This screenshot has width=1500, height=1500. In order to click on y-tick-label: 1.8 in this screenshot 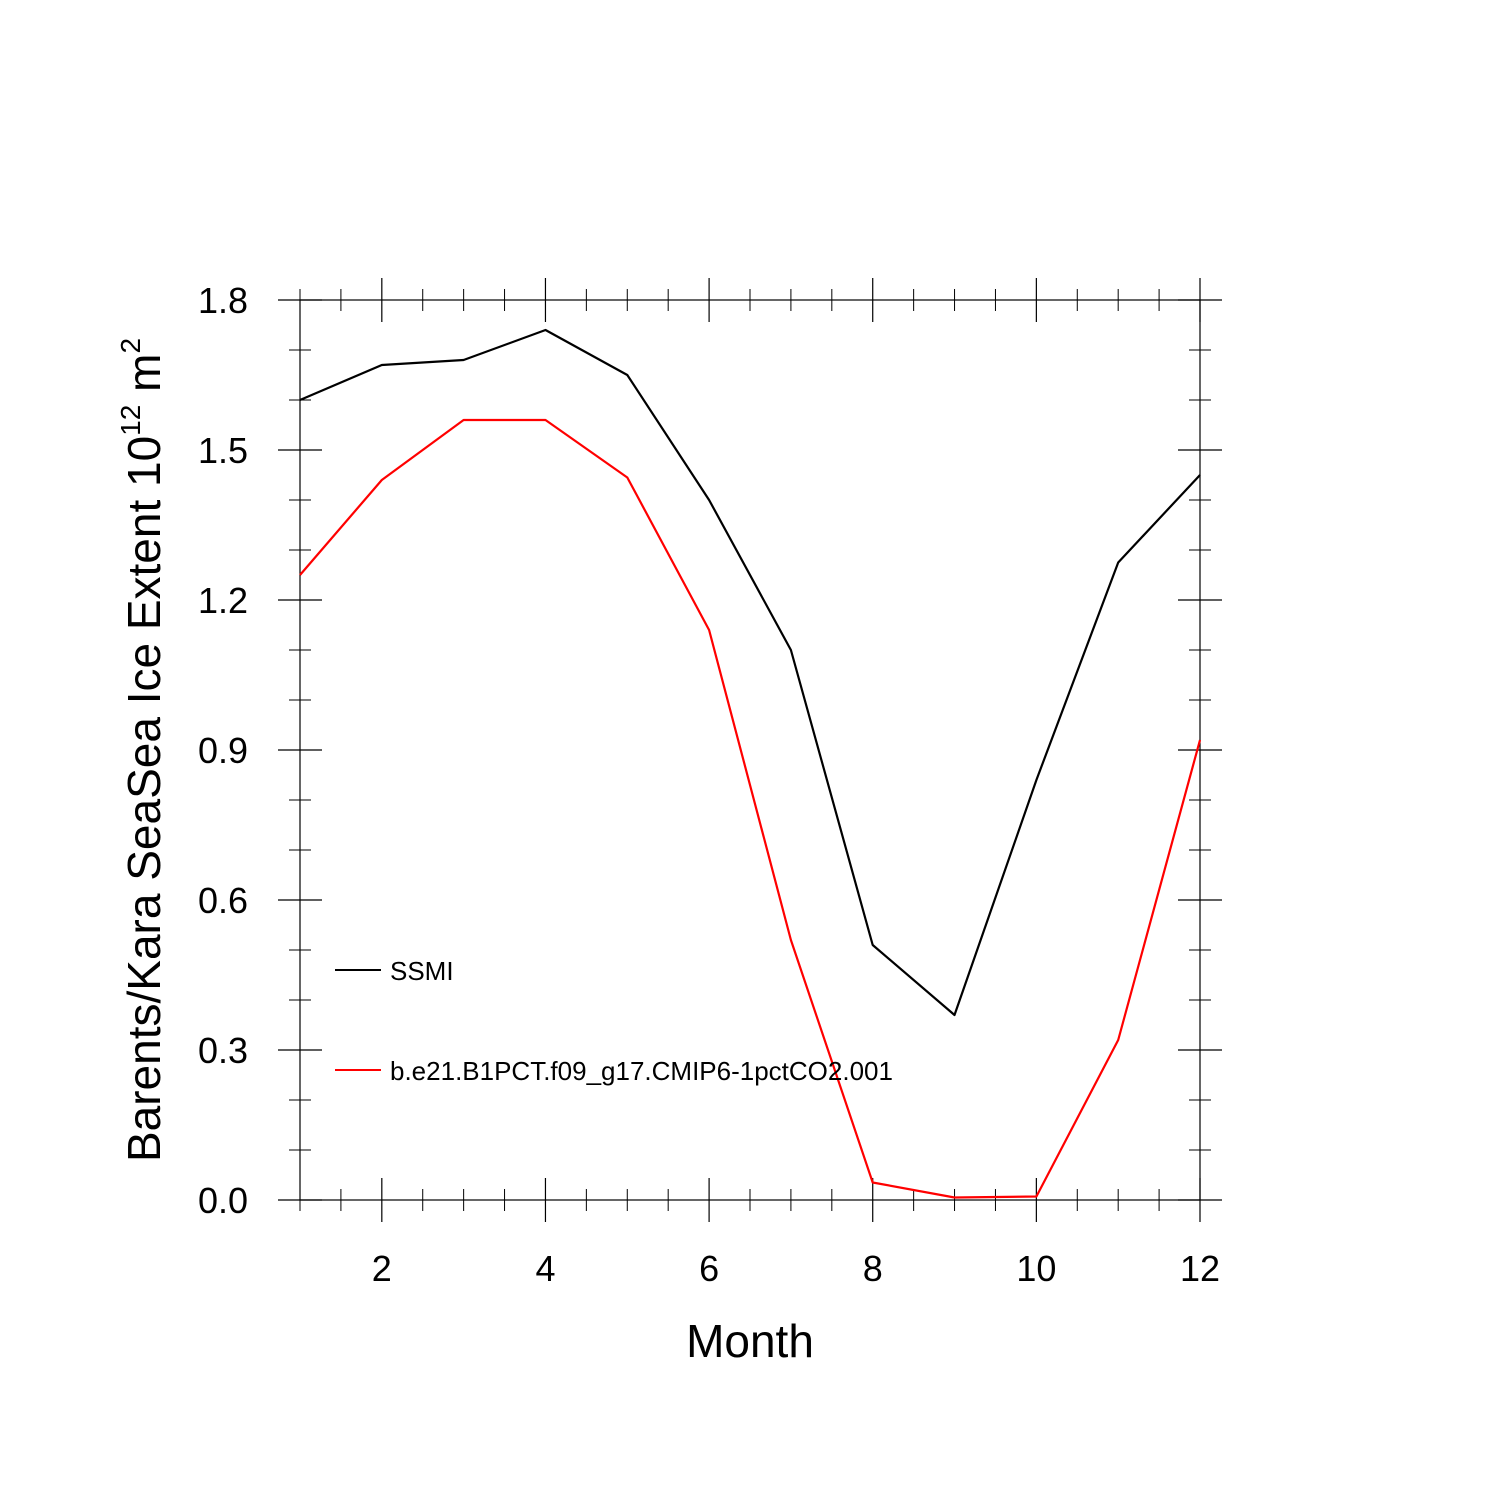, I will do `click(223, 300)`.